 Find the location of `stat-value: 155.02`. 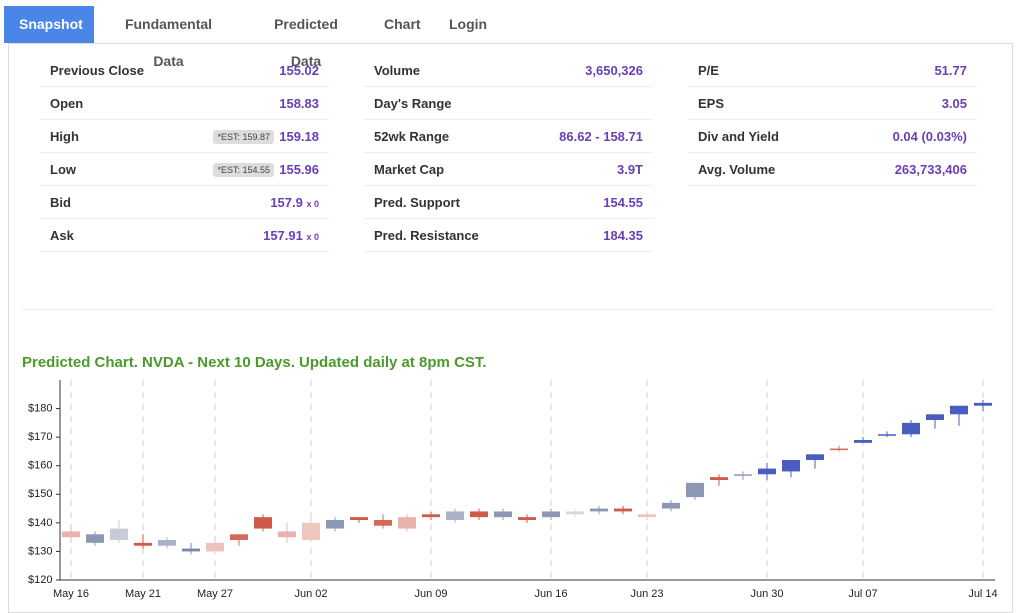

stat-value: 155.02 is located at coordinates (299, 70).